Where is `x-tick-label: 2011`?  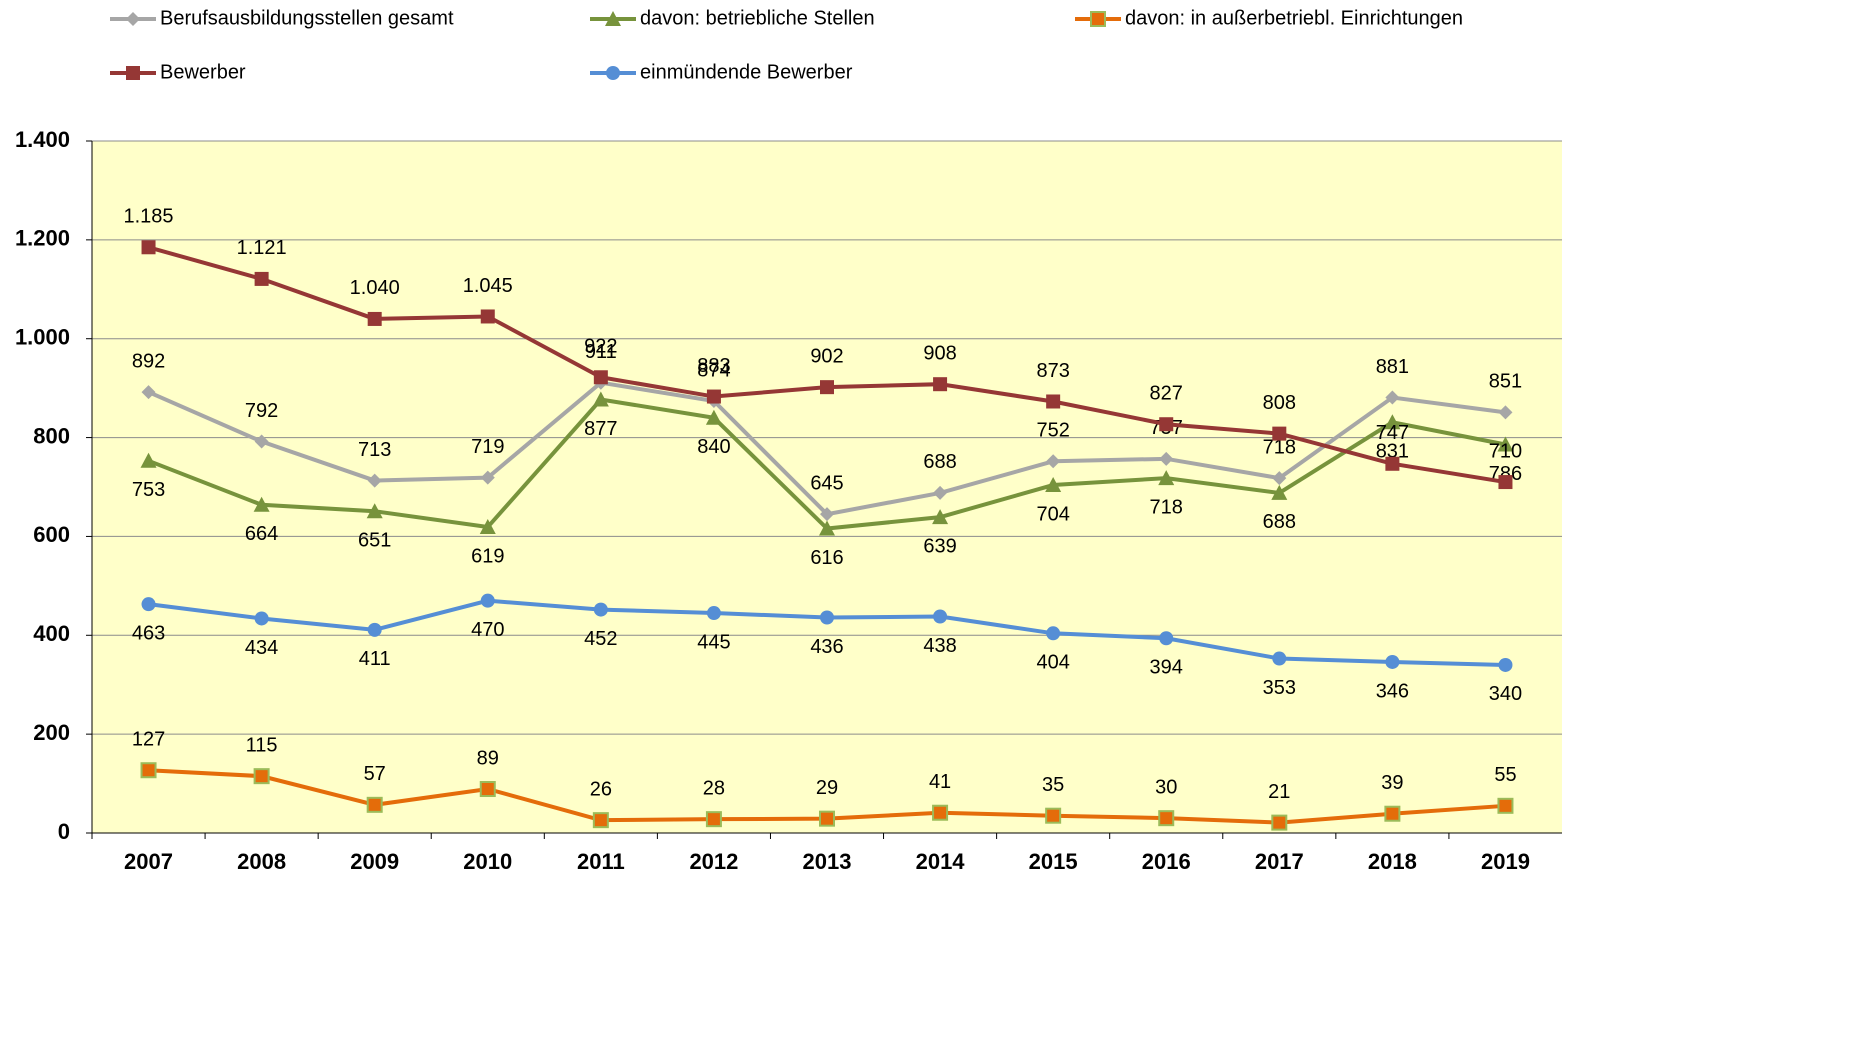
x-tick-label: 2011 is located at coordinates (601, 861).